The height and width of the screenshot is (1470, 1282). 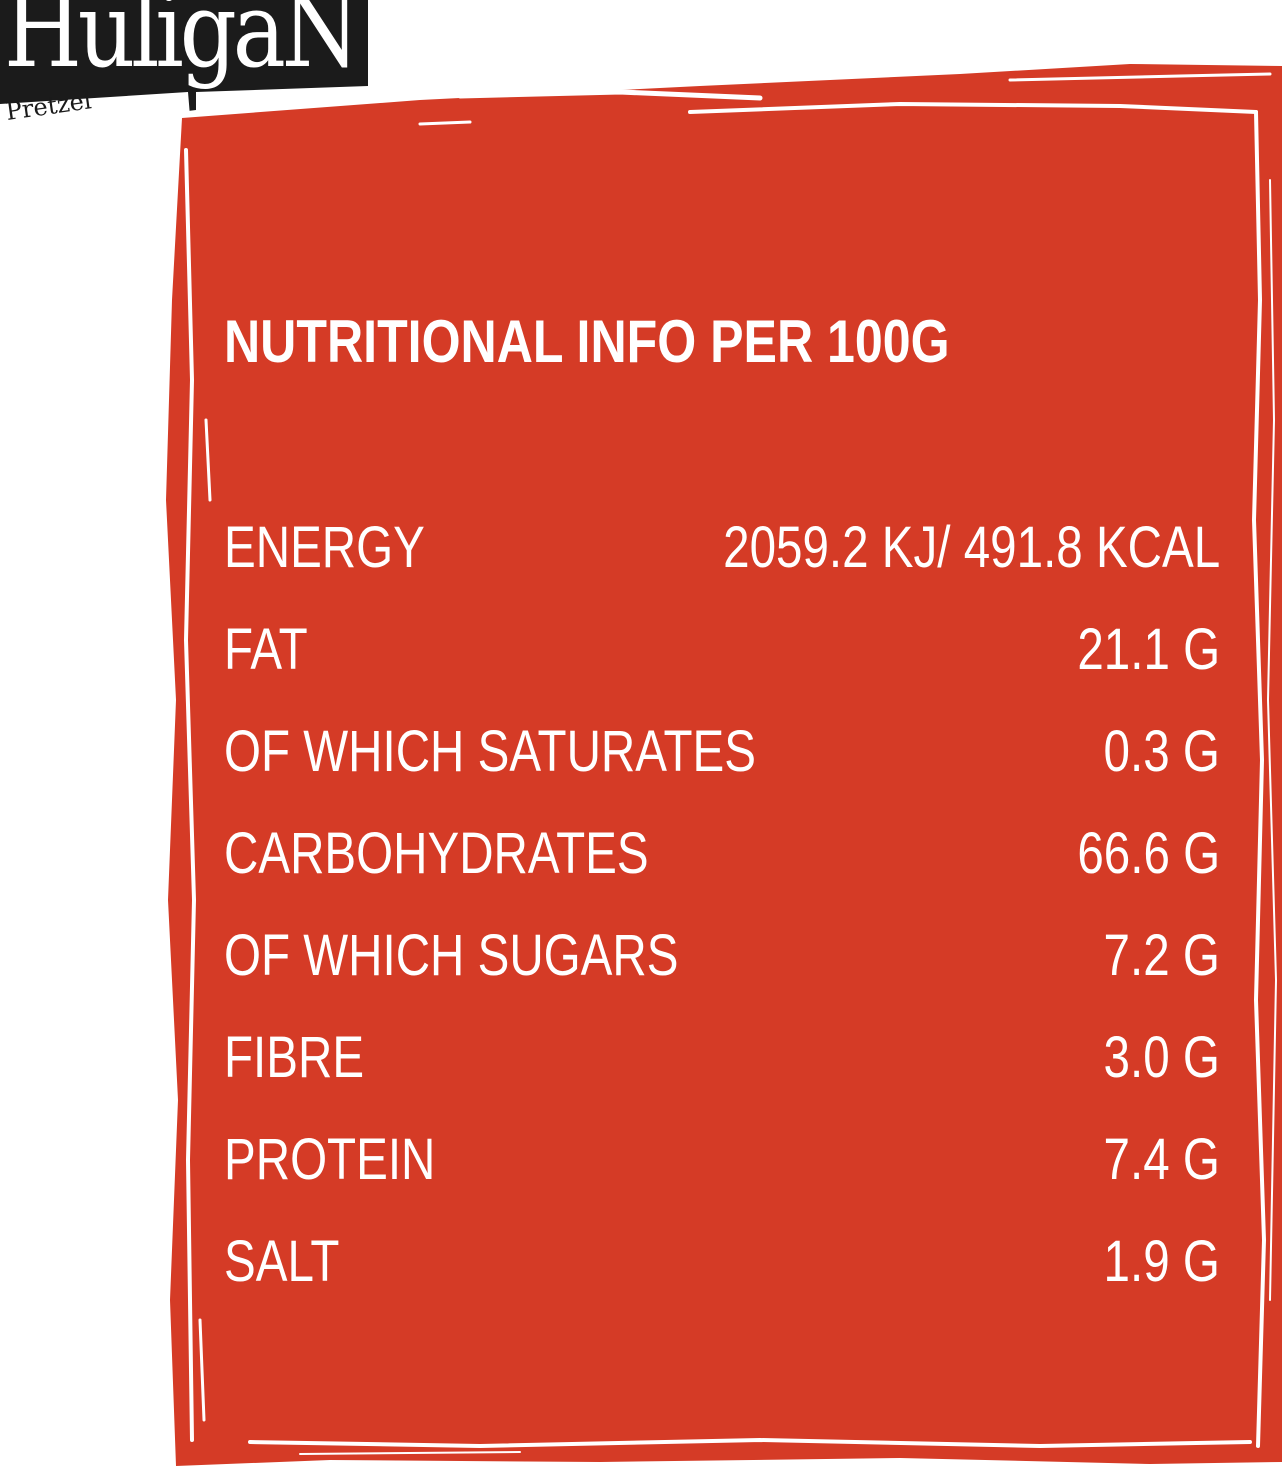 What do you see at coordinates (722, 977) in the screenshot?
I see `nutrition-row-sugars: OF WHICH SUGARS 7.2 G` at bounding box center [722, 977].